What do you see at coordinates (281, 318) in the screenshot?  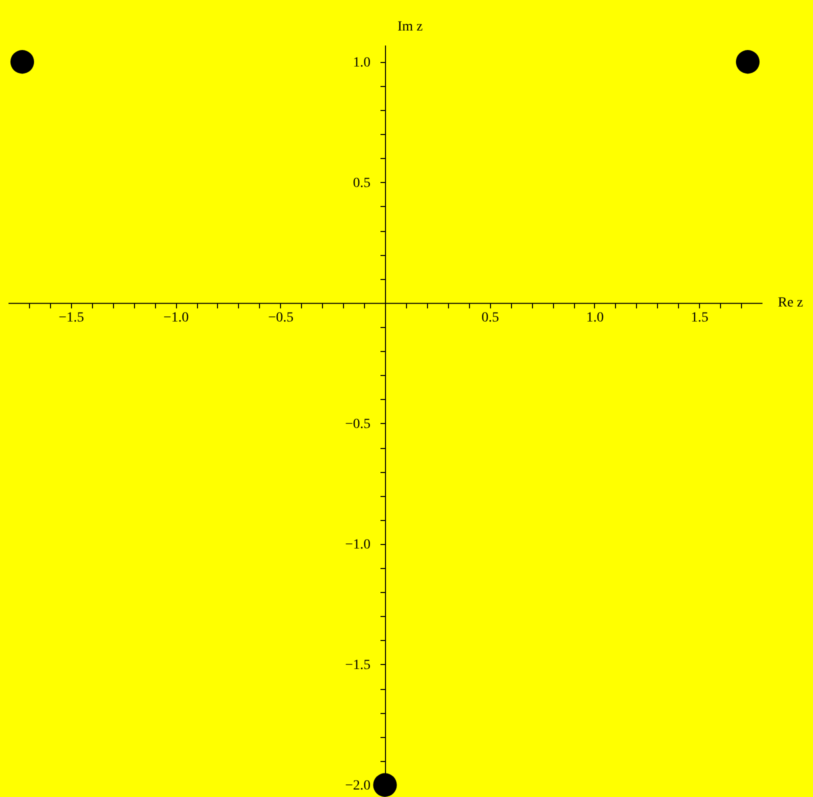 I see `x-tick-label: −0.5` at bounding box center [281, 318].